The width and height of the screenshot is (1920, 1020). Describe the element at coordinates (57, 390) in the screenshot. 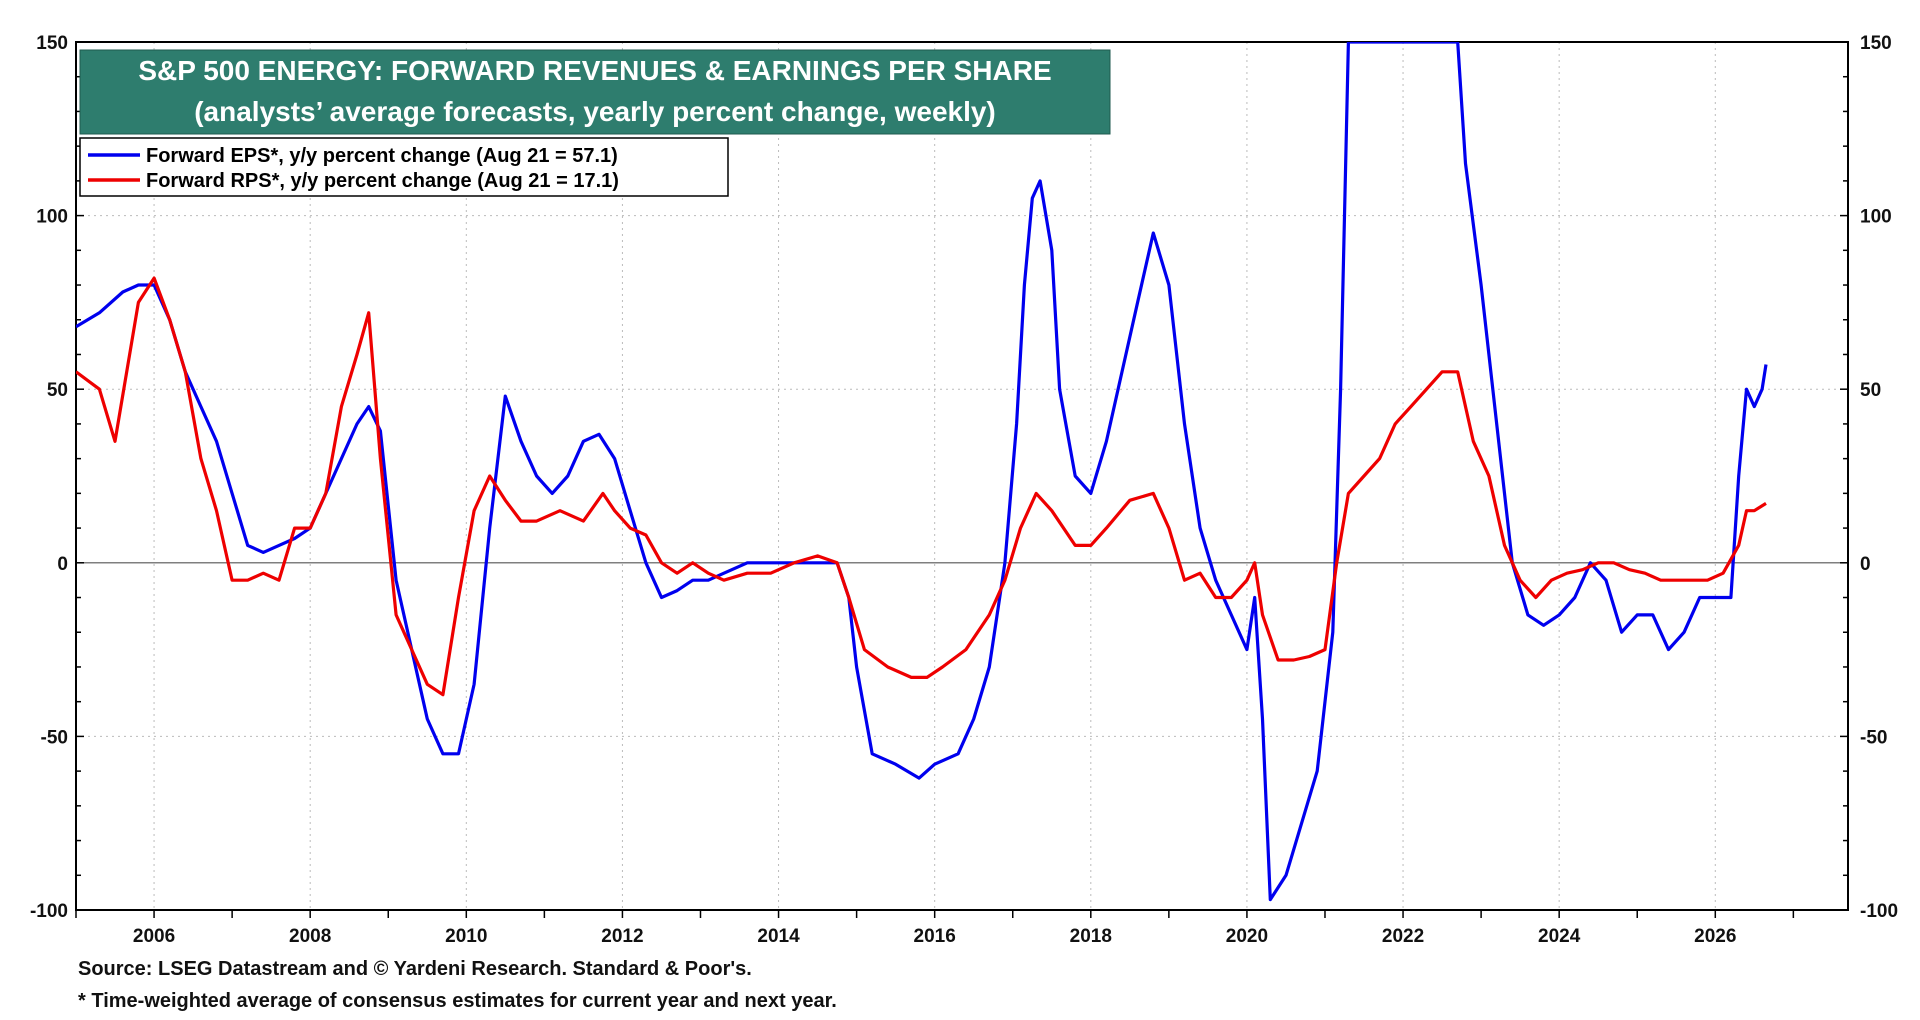

I see `y-tick-label-left: 50` at that location.